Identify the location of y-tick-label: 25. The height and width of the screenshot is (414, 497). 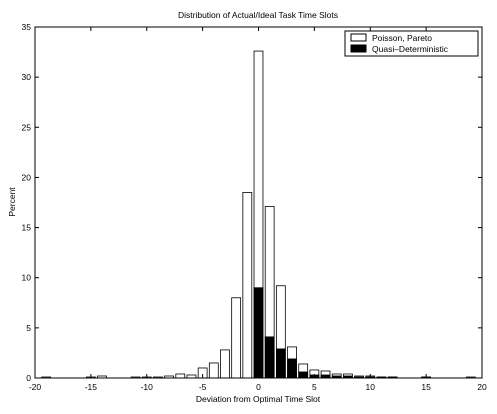
(27, 127).